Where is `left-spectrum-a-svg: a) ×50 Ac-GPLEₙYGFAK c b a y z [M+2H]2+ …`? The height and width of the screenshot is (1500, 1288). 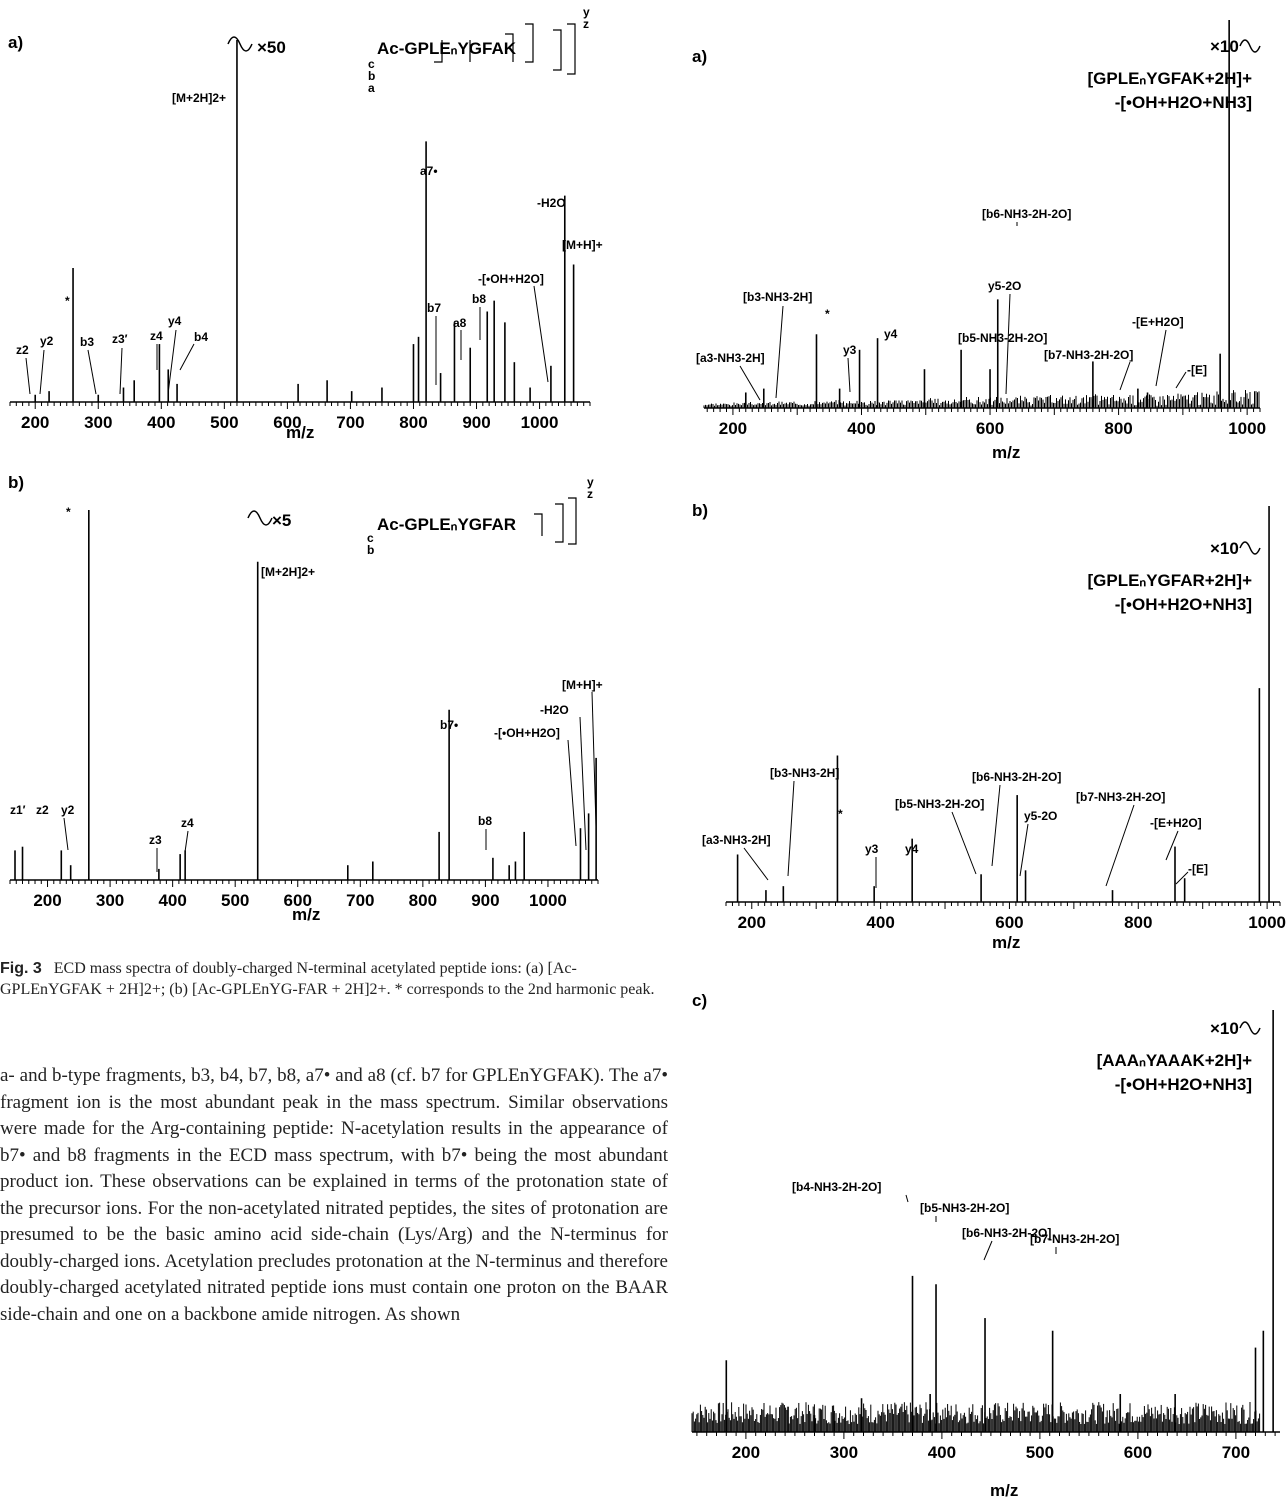
left-spectrum-a-svg: a) ×50 Ac-GPLEₙYGFAK c b a y z [M+2H]2+ … is located at coordinates (305, 223).